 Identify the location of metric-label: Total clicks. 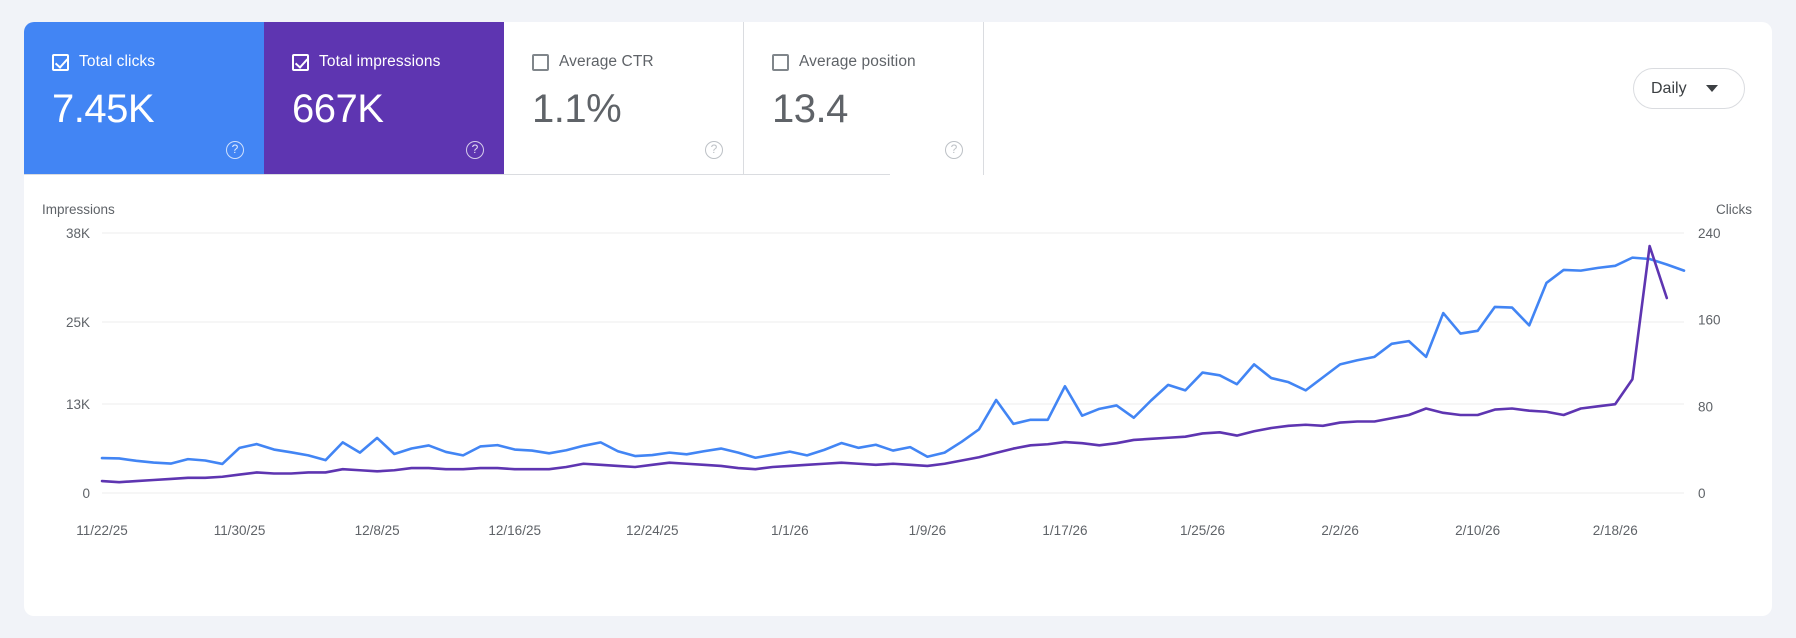
(117, 61).